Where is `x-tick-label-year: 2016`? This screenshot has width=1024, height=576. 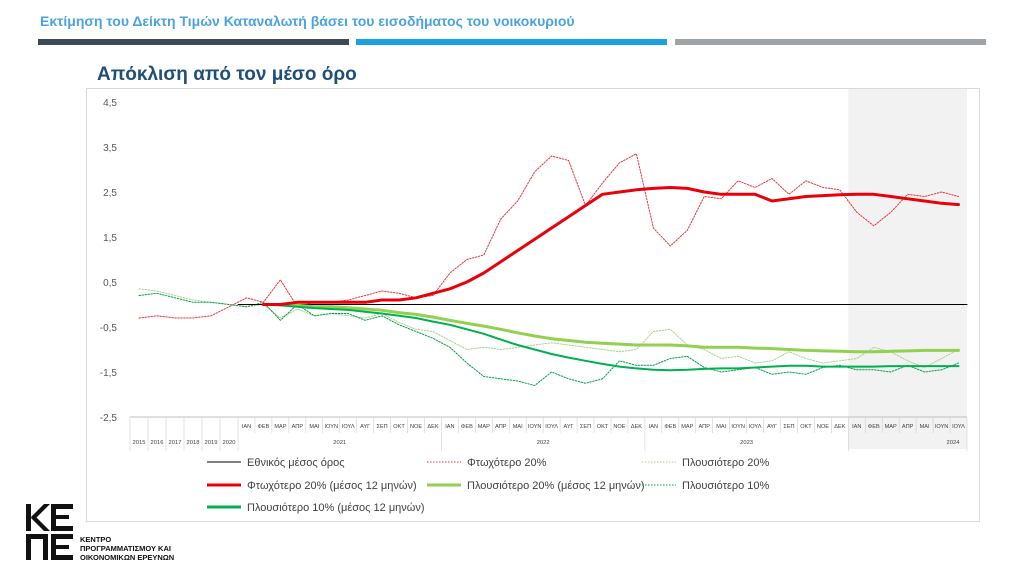 x-tick-label-year: 2016 is located at coordinates (157, 443).